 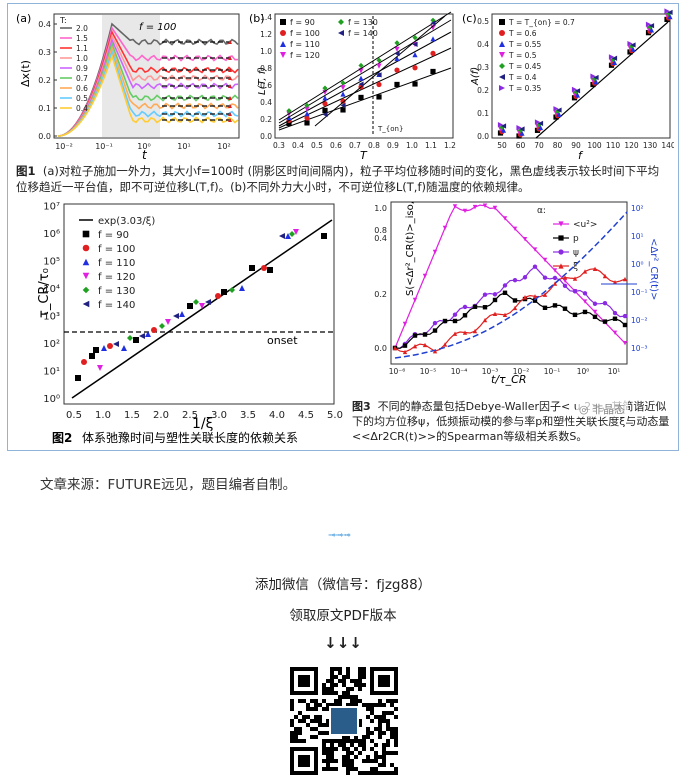 What do you see at coordinates (230, 106) in the screenshot?
I see `fig1a-star-marker` at bounding box center [230, 106].